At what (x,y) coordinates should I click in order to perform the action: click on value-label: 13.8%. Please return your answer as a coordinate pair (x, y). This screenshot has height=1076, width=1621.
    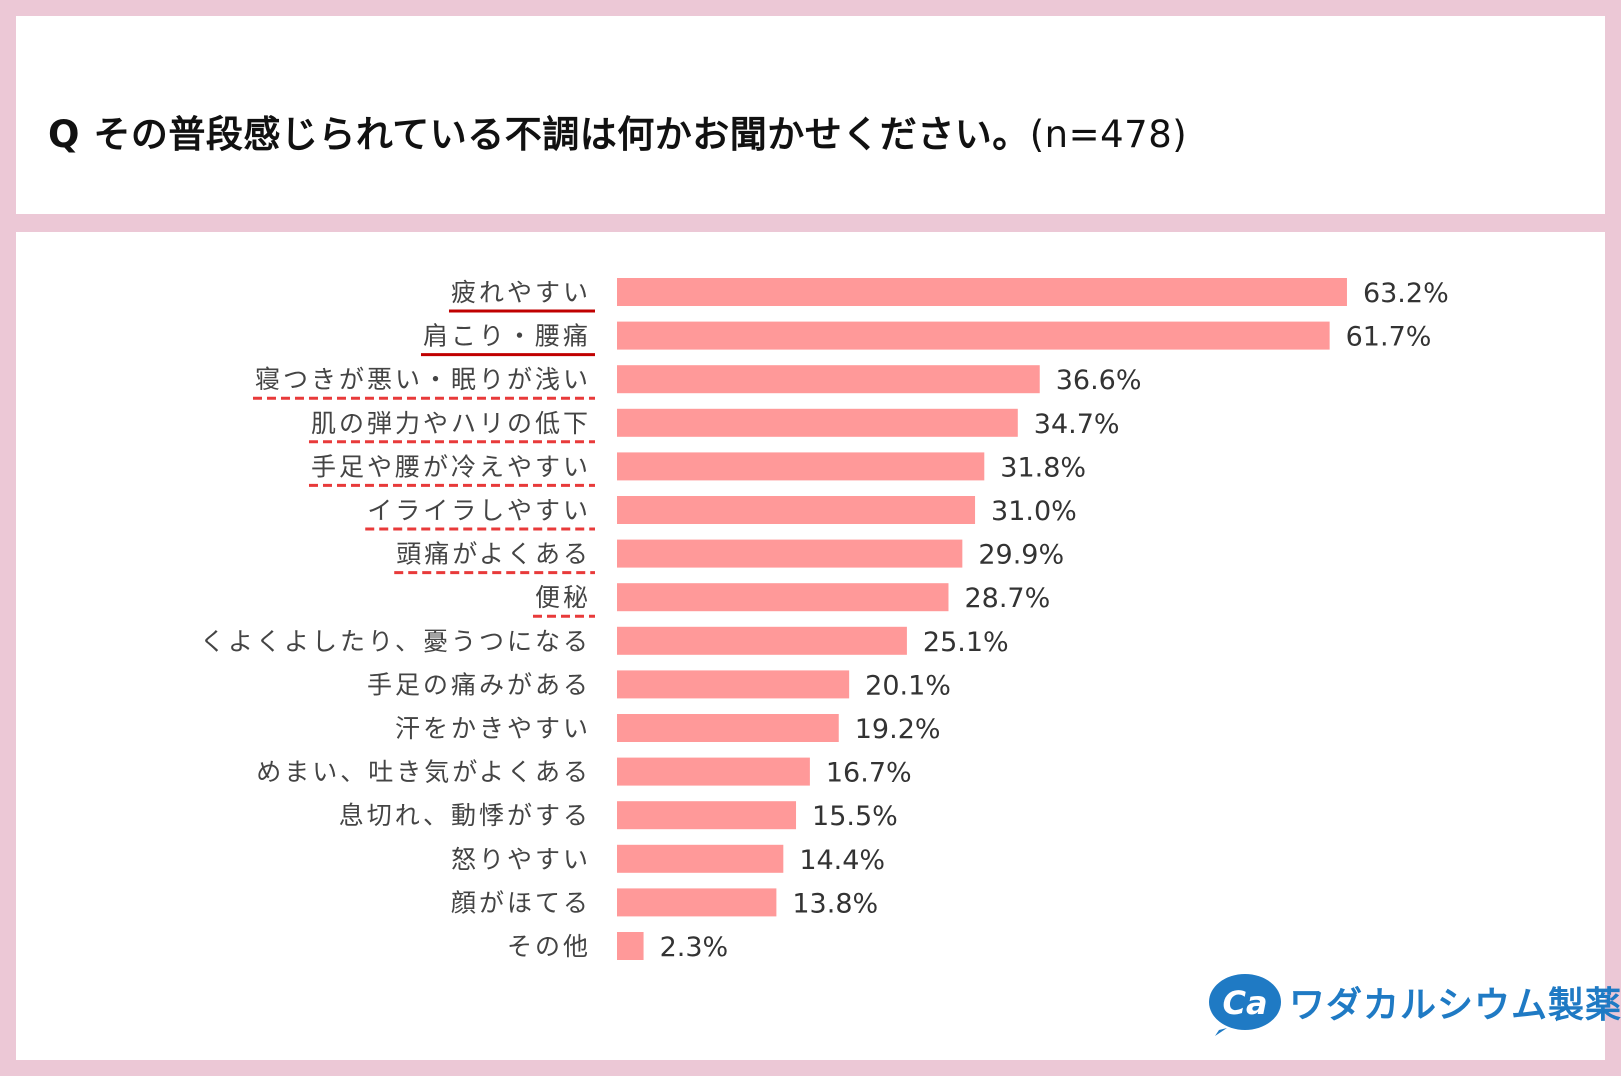
    Looking at the image, I should click on (835, 903).